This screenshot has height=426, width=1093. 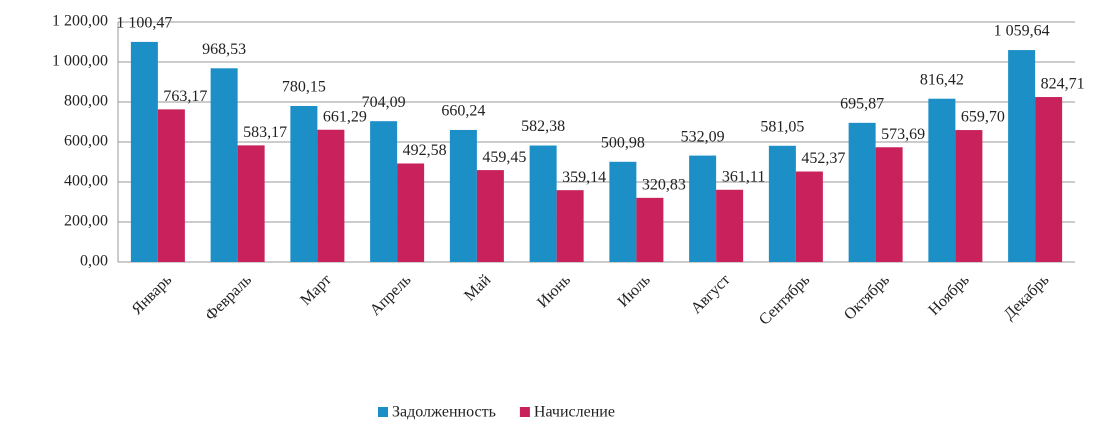 What do you see at coordinates (1027, 297) in the screenshot?
I see `x-tick-label: Декабрь` at bounding box center [1027, 297].